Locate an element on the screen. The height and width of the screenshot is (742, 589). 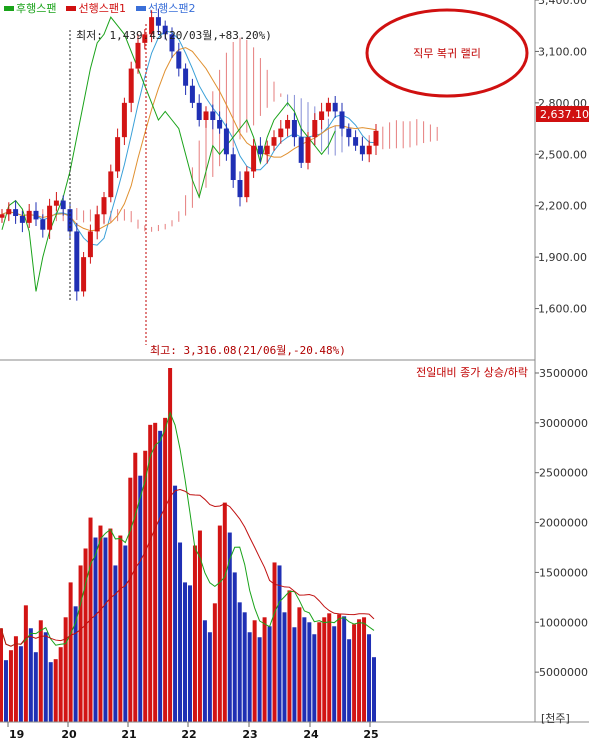
price-tick-label: 1,600.00 is located at coordinates (562, 309).